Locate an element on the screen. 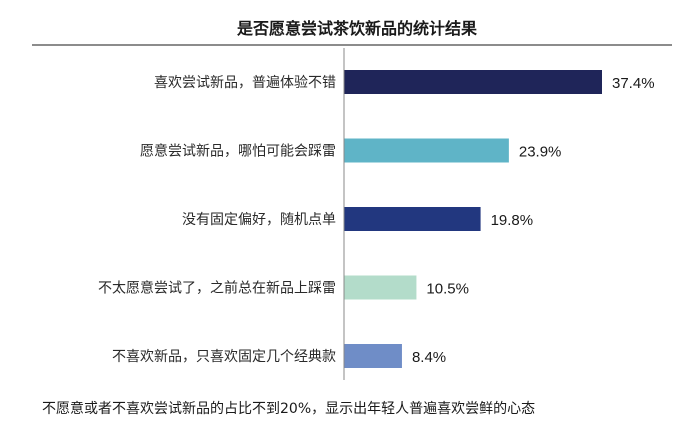 The height and width of the screenshot is (438, 700). value-label: 37.4% is located at coordinates (633, 83).